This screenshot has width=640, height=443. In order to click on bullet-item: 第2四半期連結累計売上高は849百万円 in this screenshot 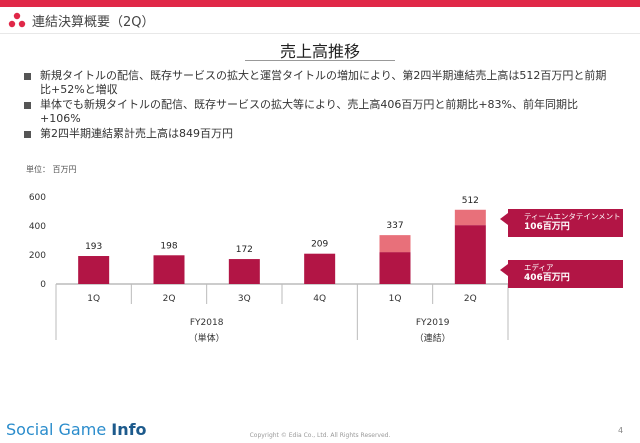, I will do `click(319, 134)`.